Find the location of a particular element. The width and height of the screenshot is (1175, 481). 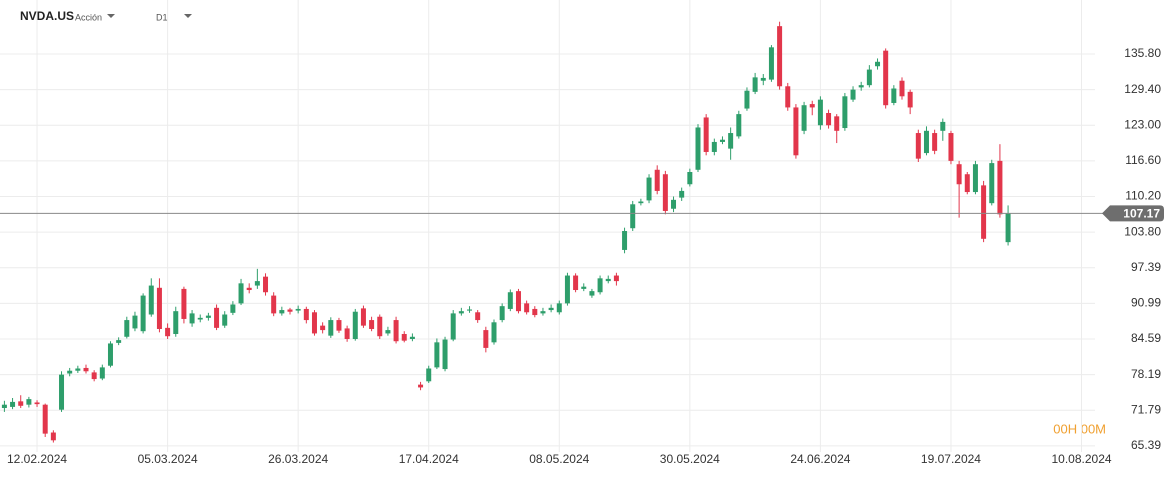

y-tick-label: 65.39 is located at coordinates (1146, 445).